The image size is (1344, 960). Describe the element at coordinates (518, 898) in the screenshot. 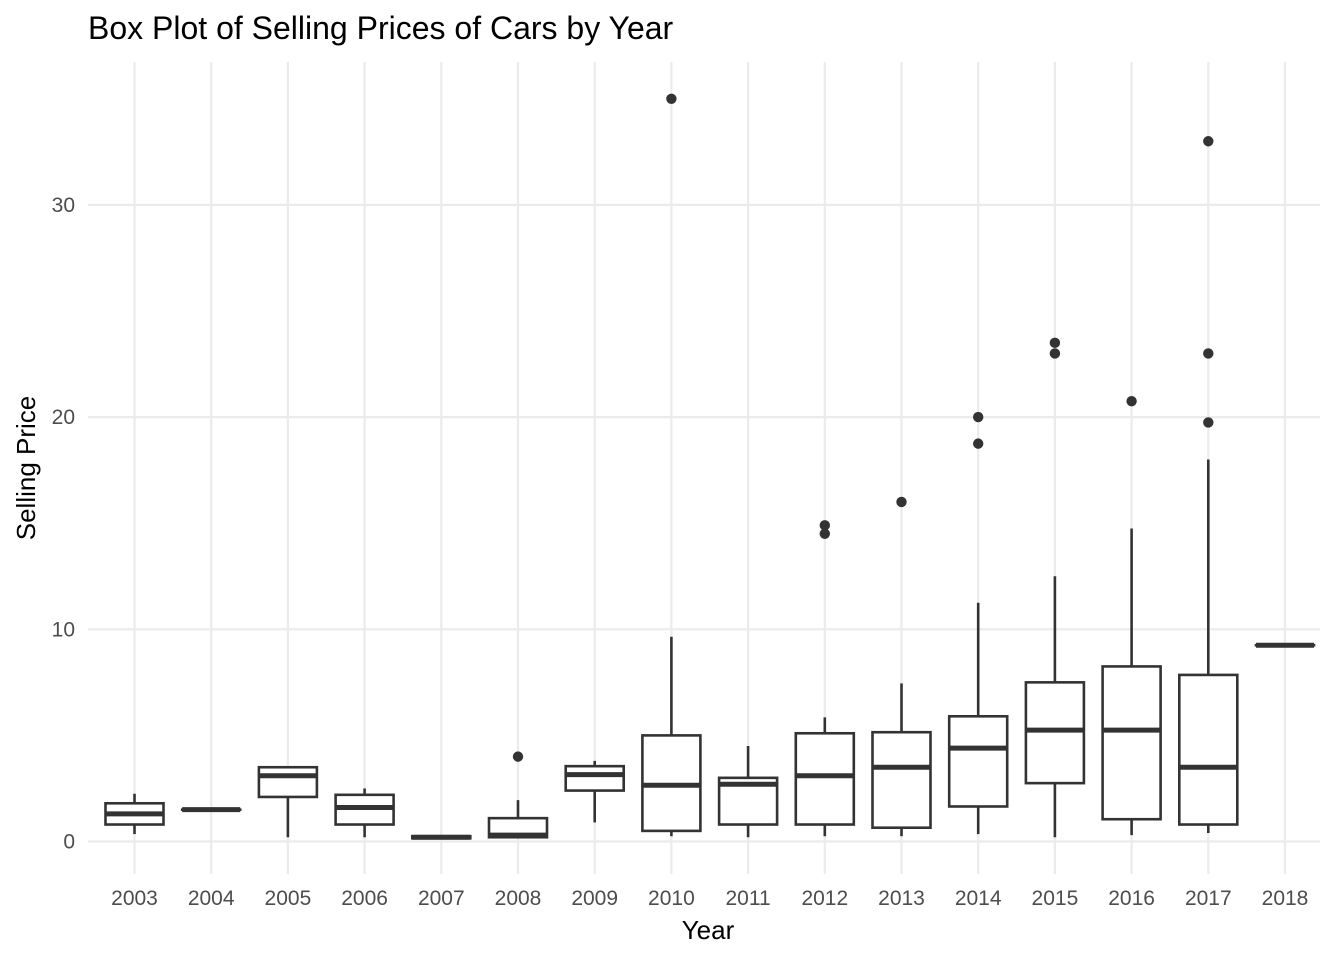

I see `x-tick-label: 2008` at that location.